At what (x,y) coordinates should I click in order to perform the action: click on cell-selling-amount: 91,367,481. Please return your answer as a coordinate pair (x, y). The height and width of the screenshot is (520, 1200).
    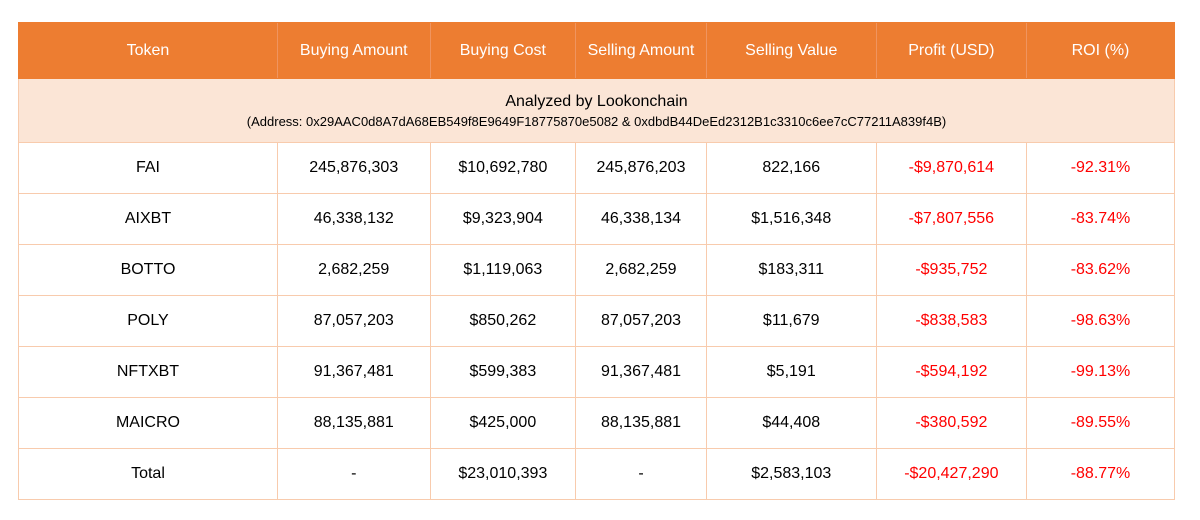
    Looking at the image, I should click on (641, 372).